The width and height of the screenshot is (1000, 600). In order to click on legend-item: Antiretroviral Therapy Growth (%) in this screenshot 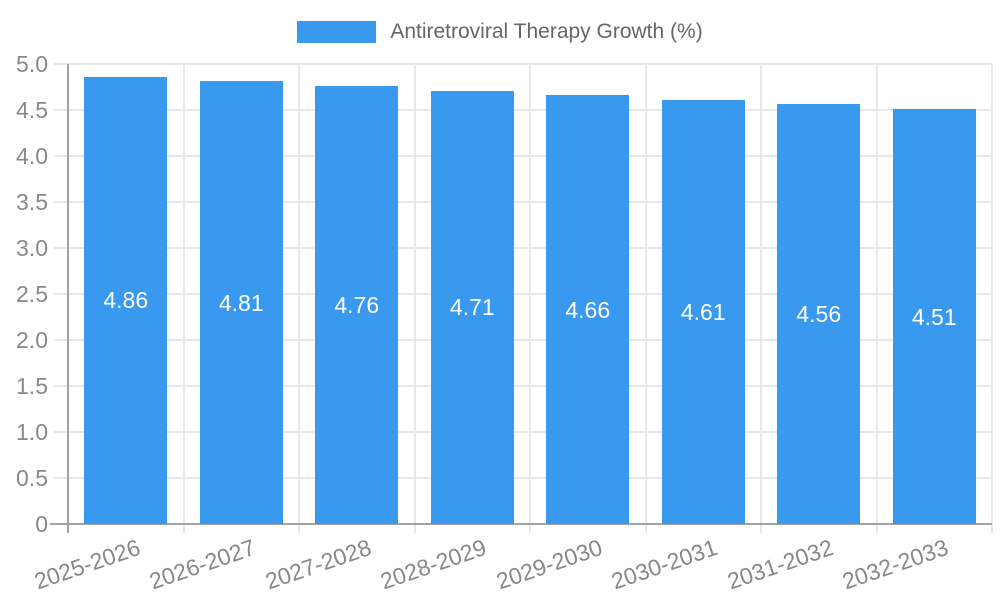, I will do `click(500, 32)`.